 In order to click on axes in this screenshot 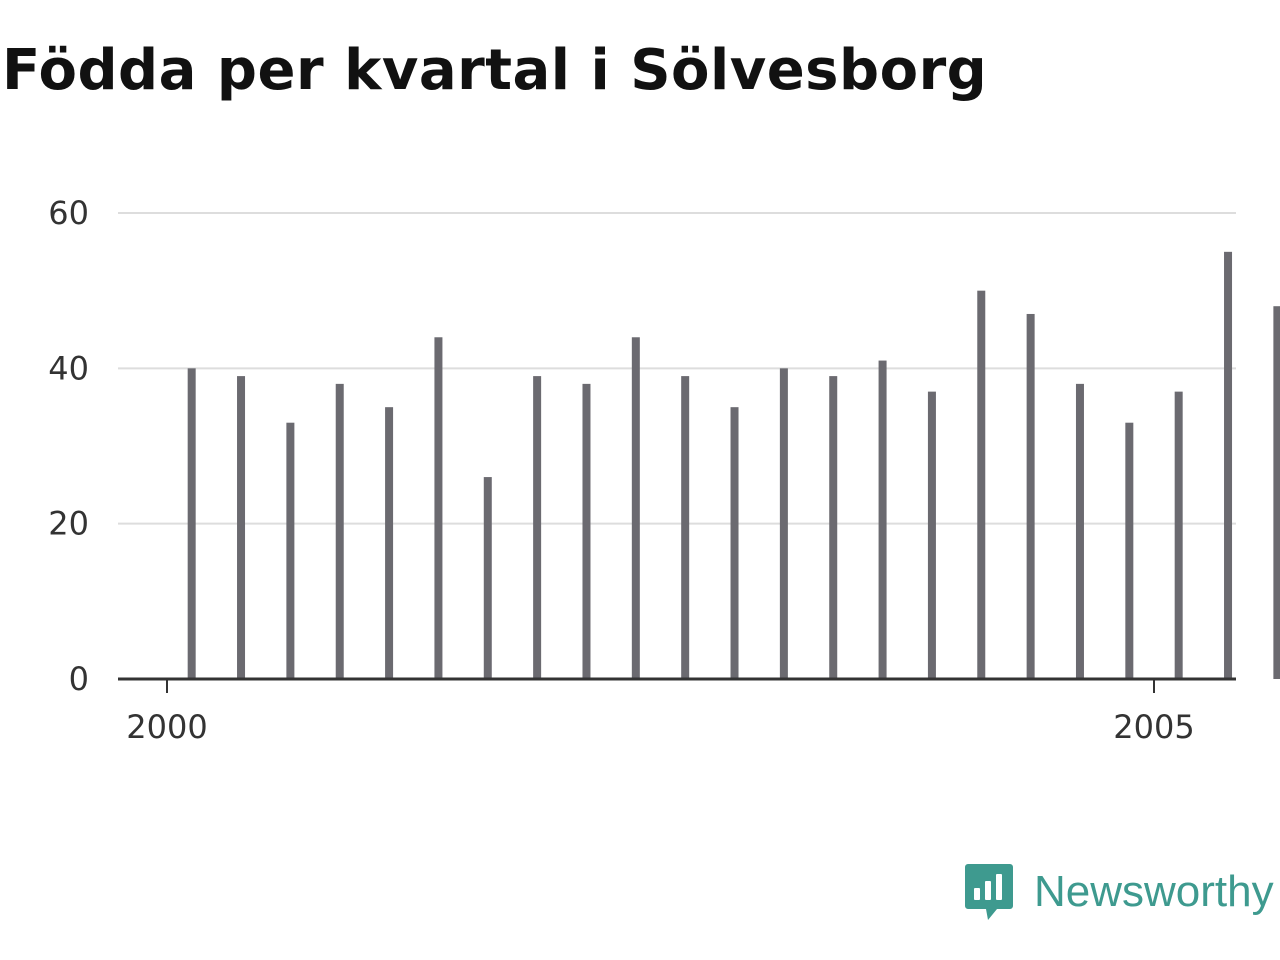, I will do `click(677, 685)`.